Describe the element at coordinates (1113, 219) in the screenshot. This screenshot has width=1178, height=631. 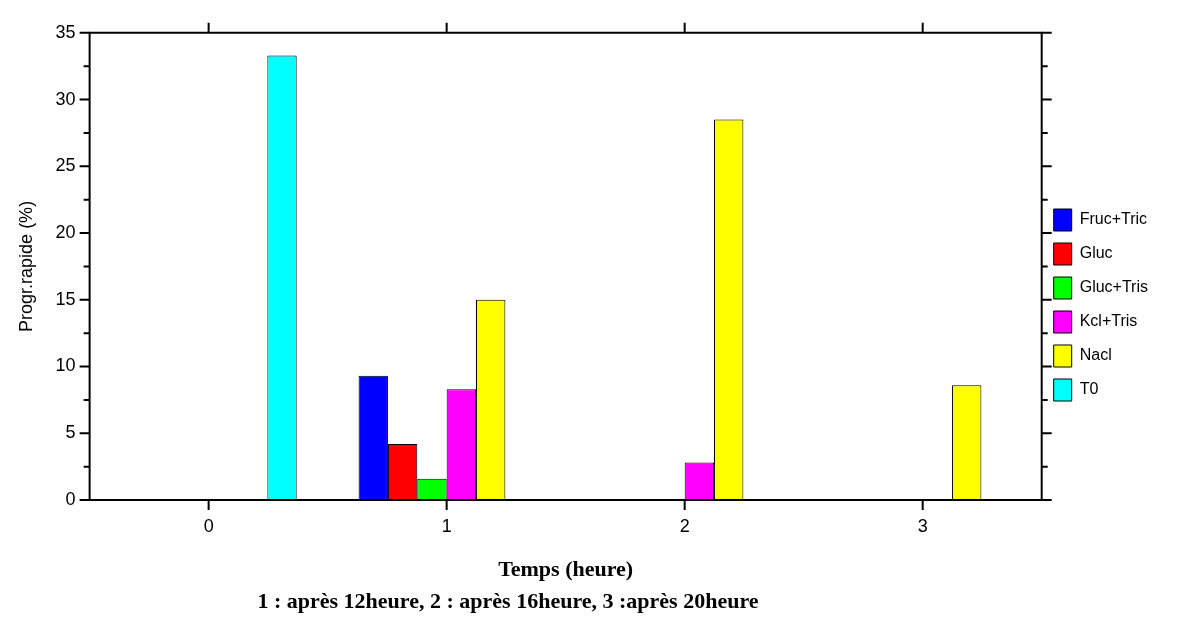
I see `legend-label: Fruc+Tric` at that location.